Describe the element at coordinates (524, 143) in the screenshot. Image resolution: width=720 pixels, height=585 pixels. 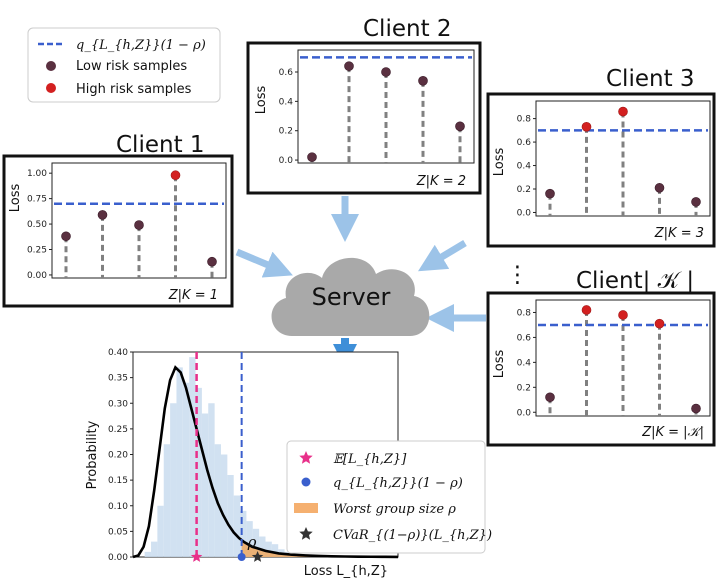
I see `y-tick-label: 0.6` at that location.